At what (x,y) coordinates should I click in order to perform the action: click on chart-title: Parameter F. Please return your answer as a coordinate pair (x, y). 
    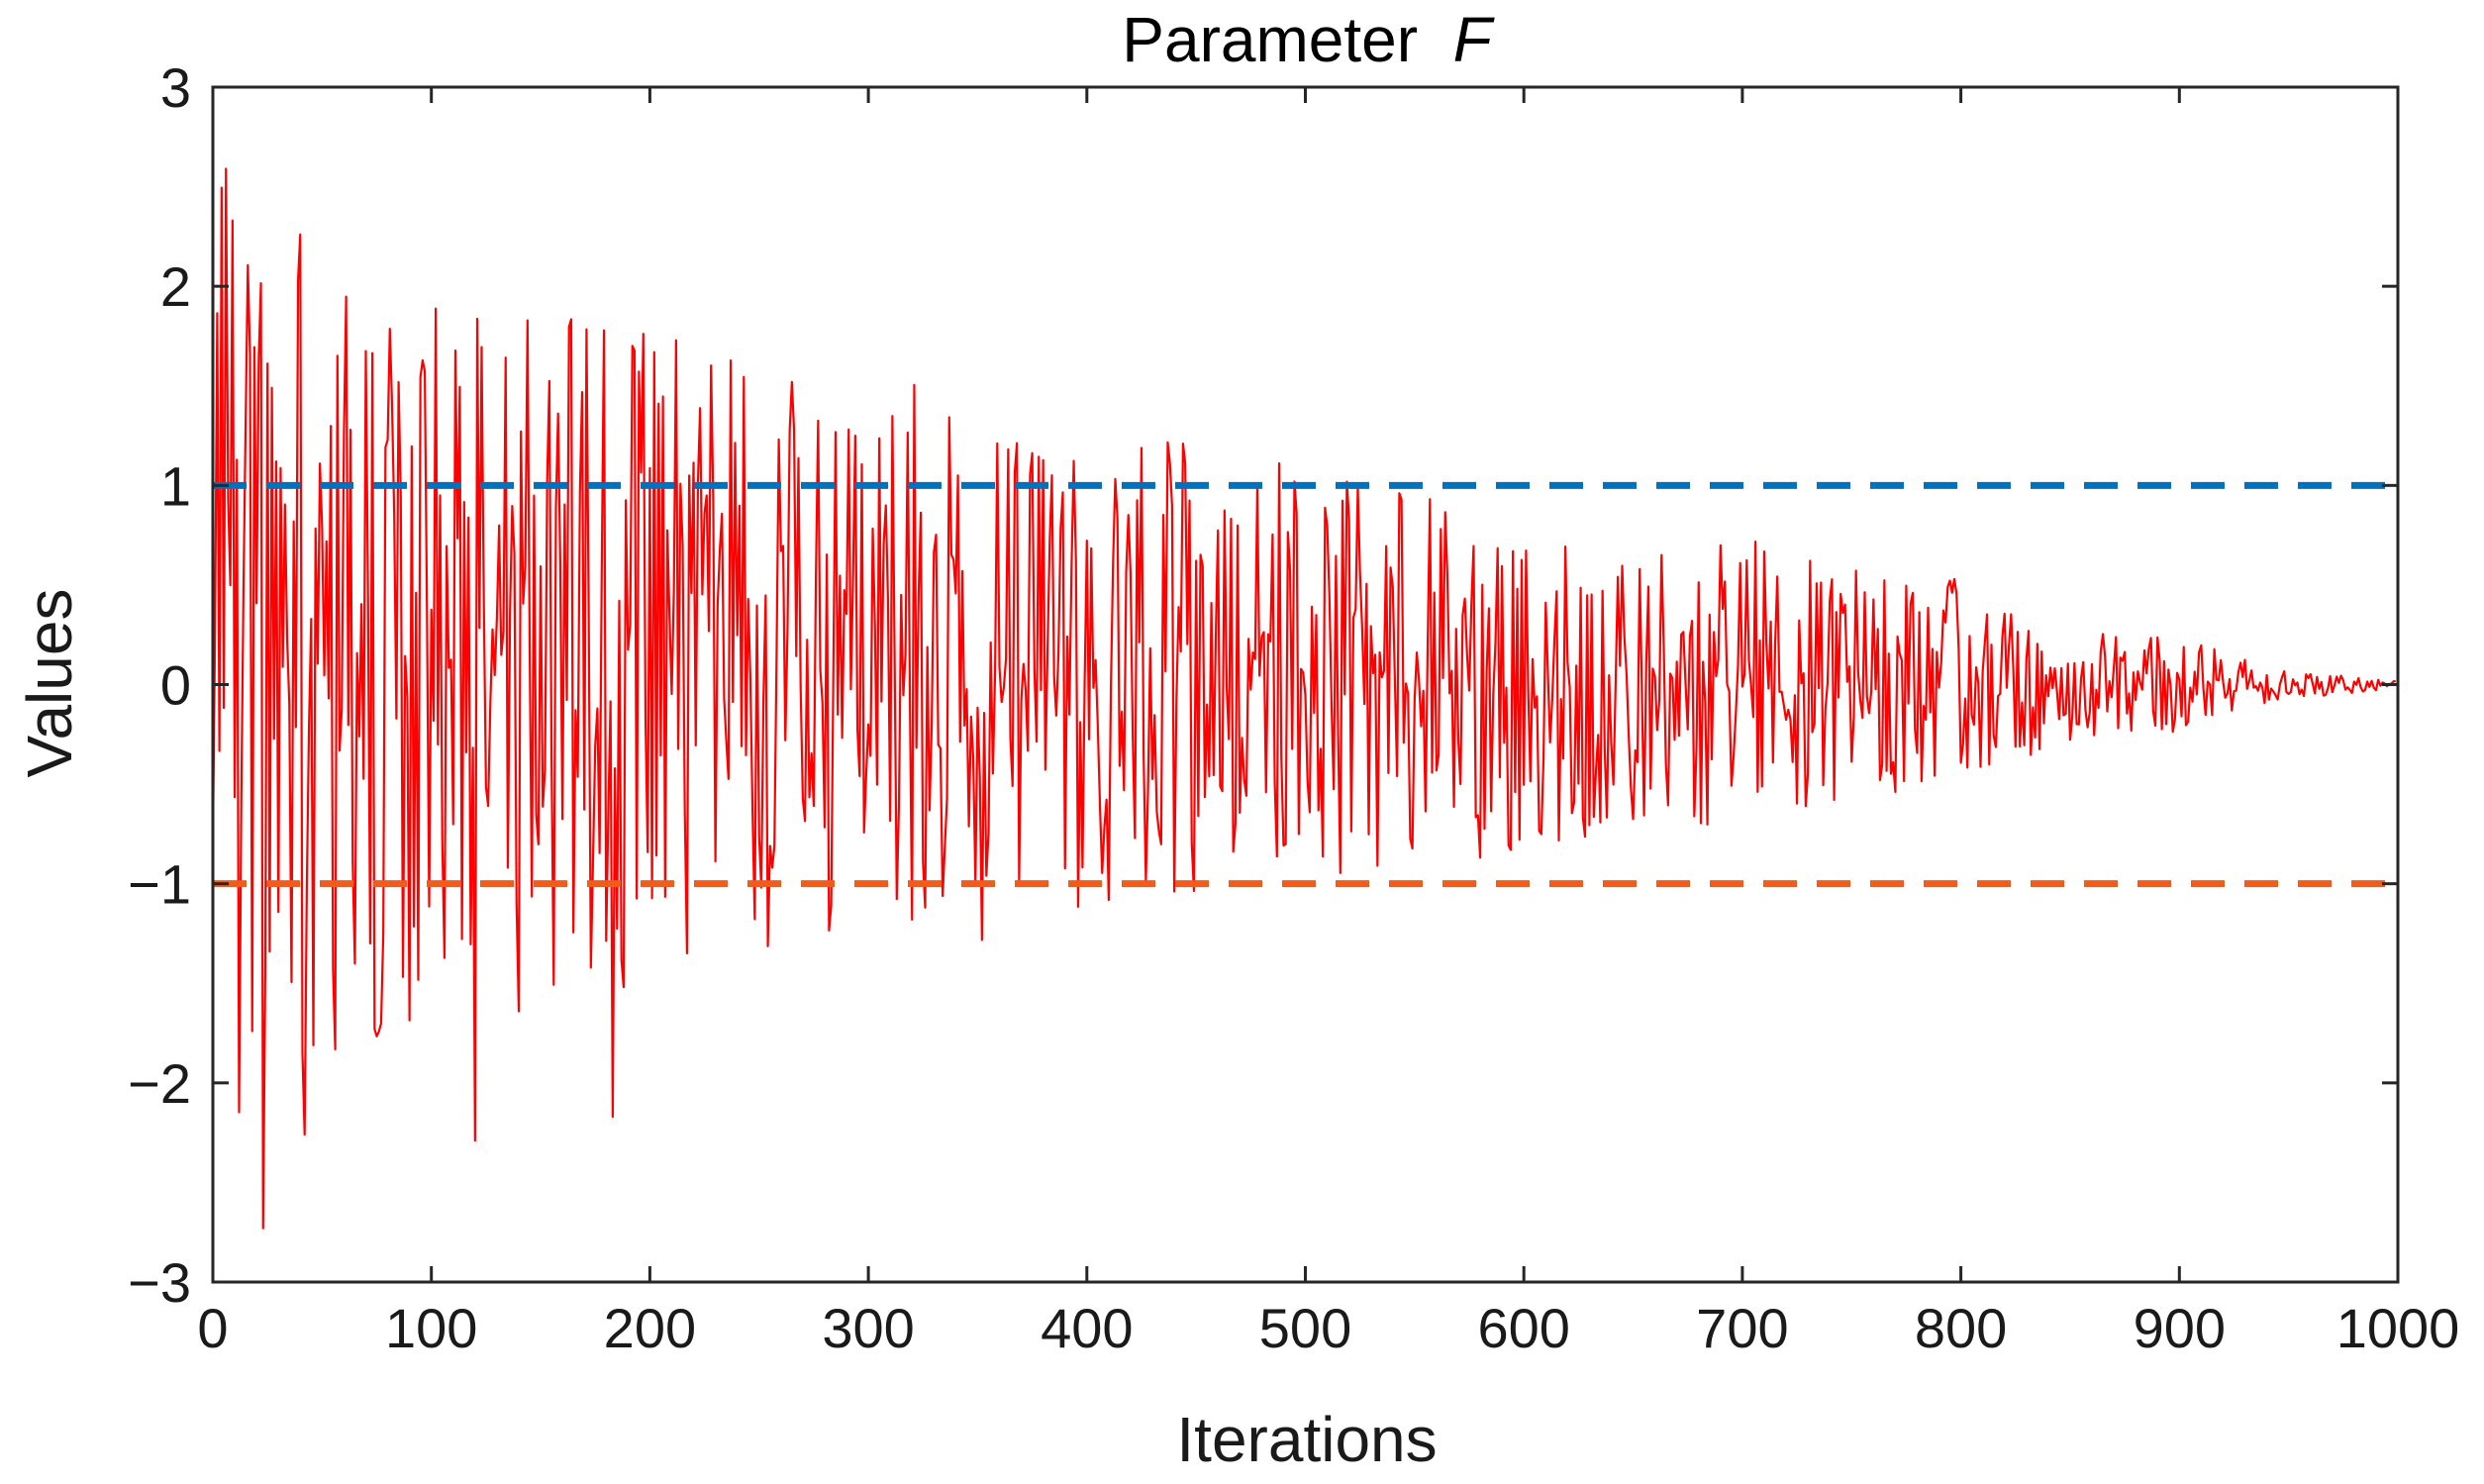
    Looking at the image, I should click on (1308, 39).